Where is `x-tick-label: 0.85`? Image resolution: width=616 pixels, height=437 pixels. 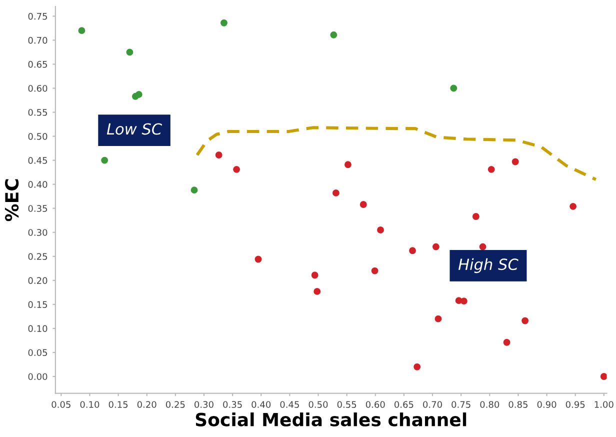
x-tick-label: 0.85 is located at coordinates (518, 404).